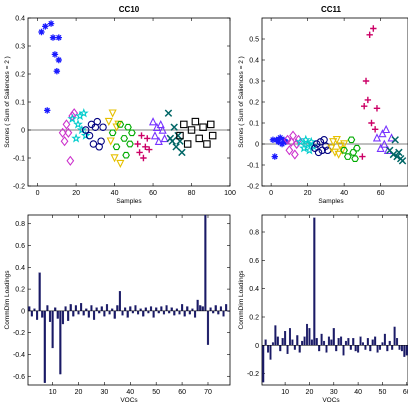  I want to click on plot-area, so click(335, 95).